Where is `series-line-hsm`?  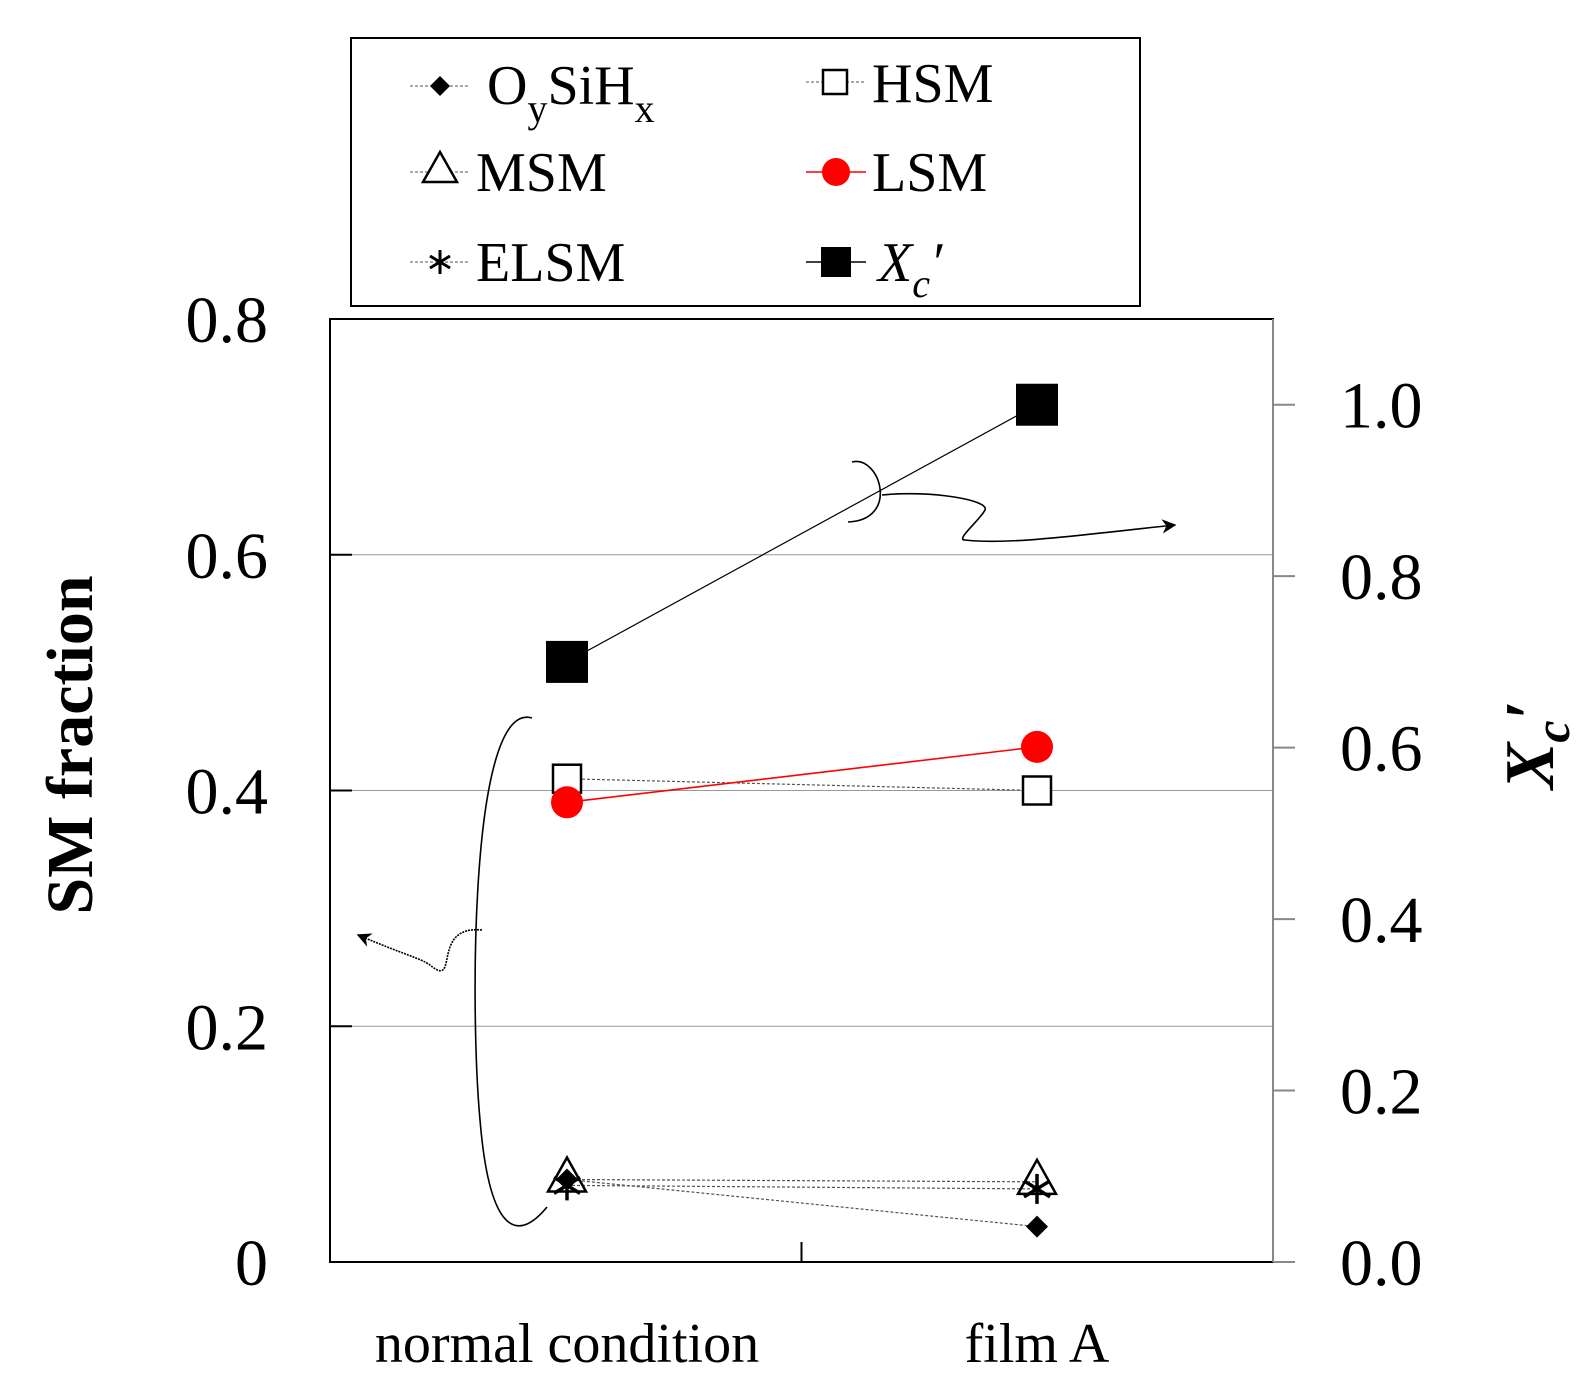
series-line-hsm is located at coordinates (802, 785).